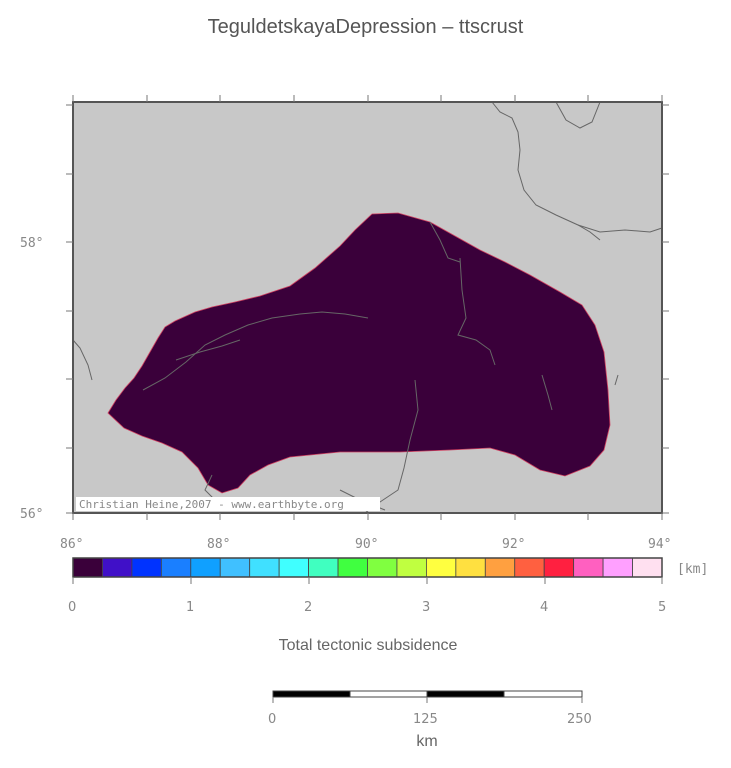 The image size is (731, 768). What do you see at coordinates (365, 27) in the screenshot?
I see `map-title: TeguldetskayaDepression – ttscrust` at bounding box center [365, 27].